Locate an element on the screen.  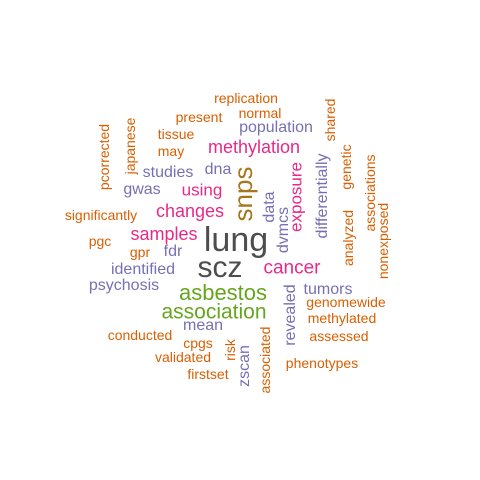
word-nonexposed: nonexposed is located at coordinates (383, 241).